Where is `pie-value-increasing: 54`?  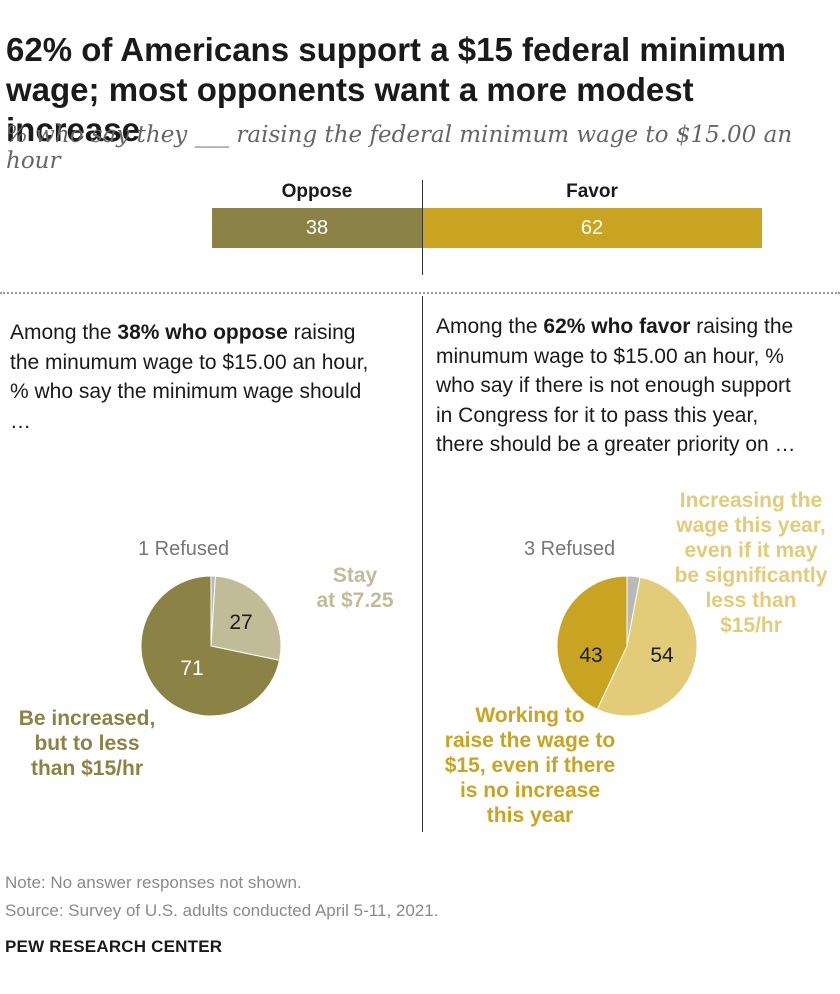
pie-value-increasing: 54 is located at coordinates (662, 655).